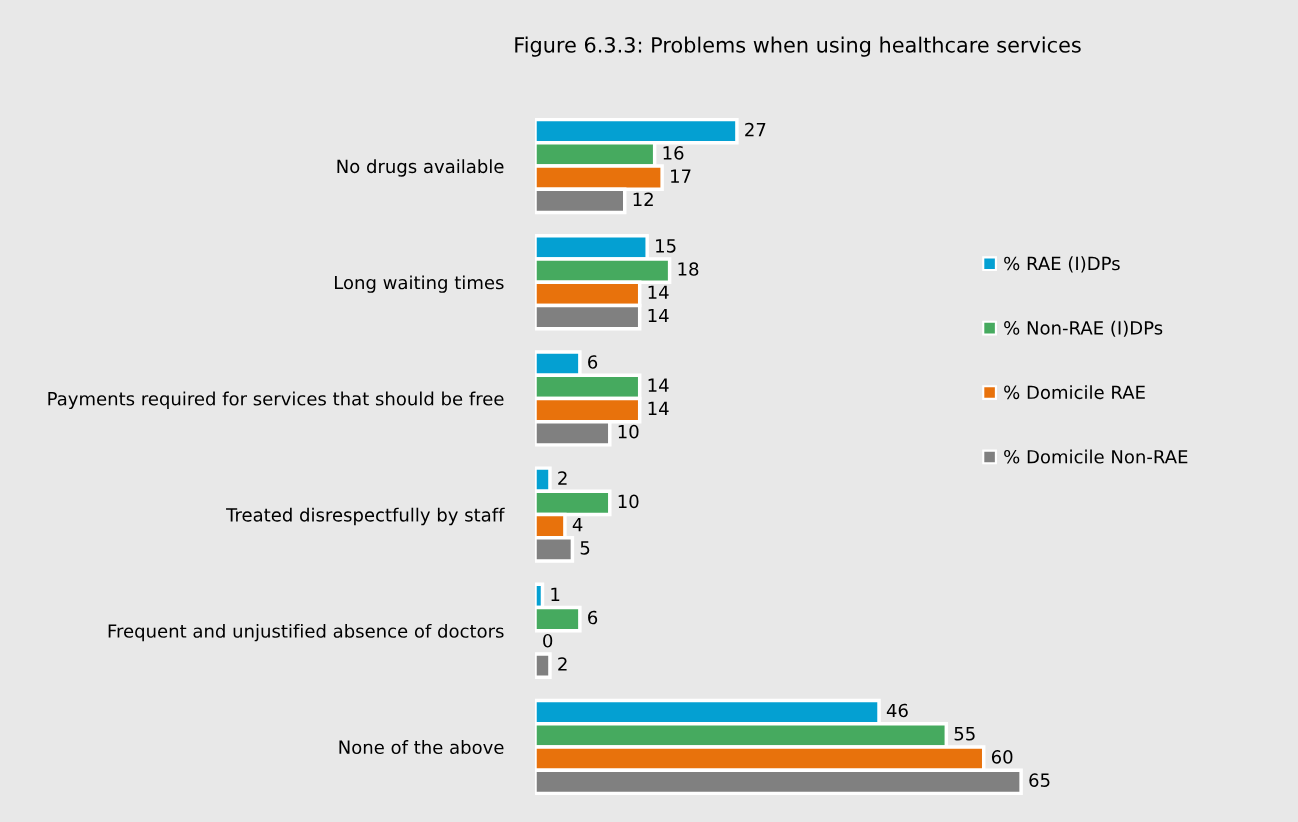 The width and height of the screenshot is (1298, 822). I want to click on y-tick-label: None of the above, so click(421, 747).